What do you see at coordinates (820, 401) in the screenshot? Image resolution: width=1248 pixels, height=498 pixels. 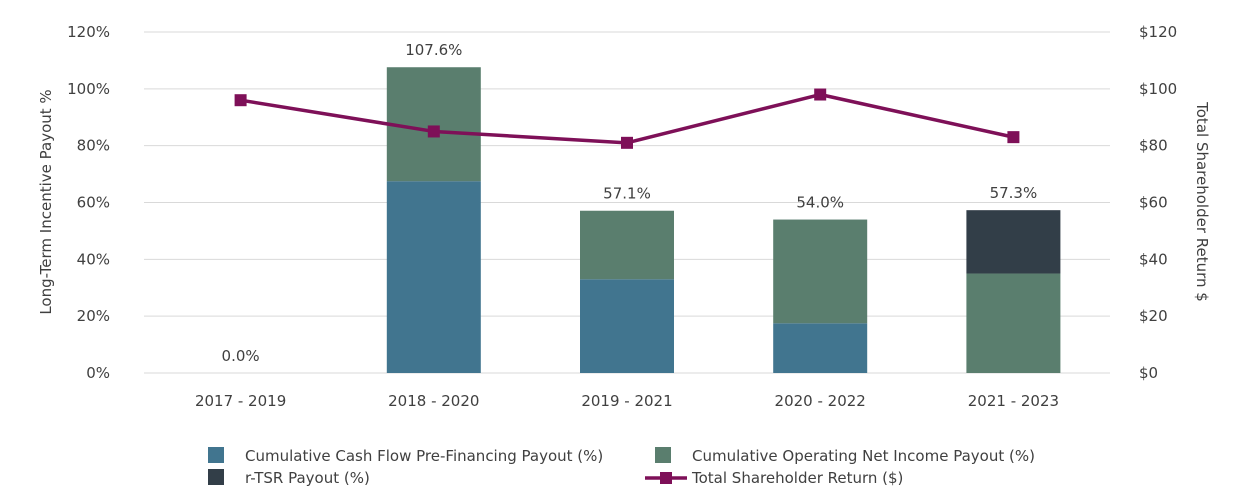 I see `x-tick-label: 2020 - 2022` at bounding box center [820, 401].